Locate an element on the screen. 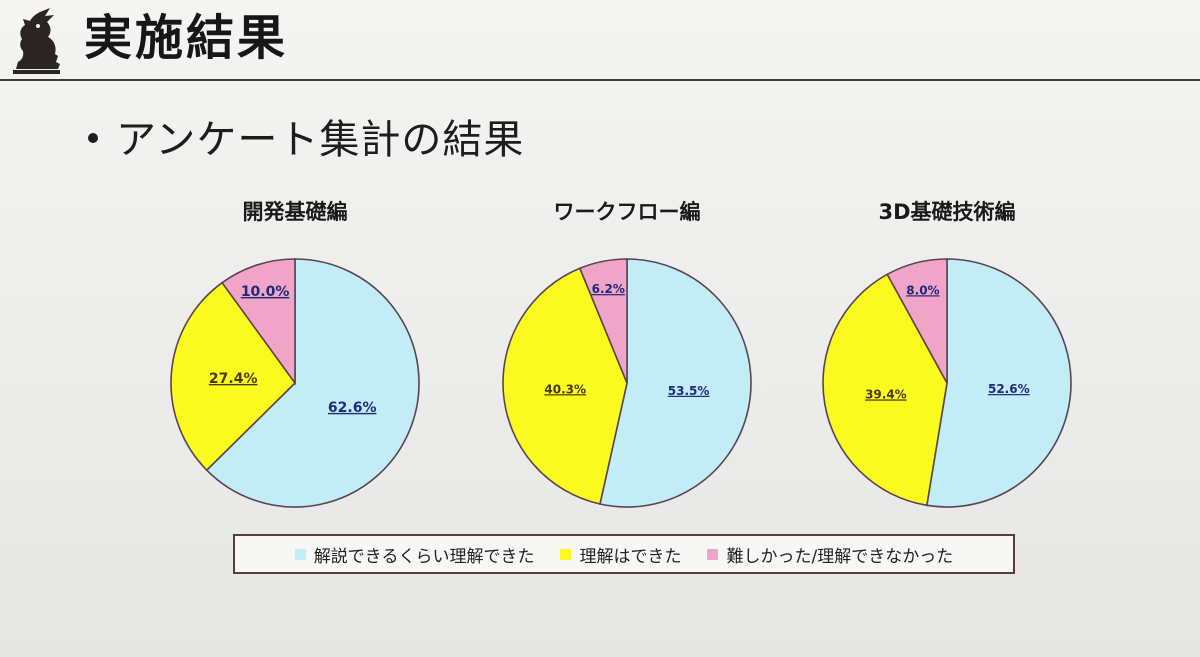 The height and width of the screenshot is (657, 1200). slice-value-label: 27.4% is located at coordinates (233, 379).